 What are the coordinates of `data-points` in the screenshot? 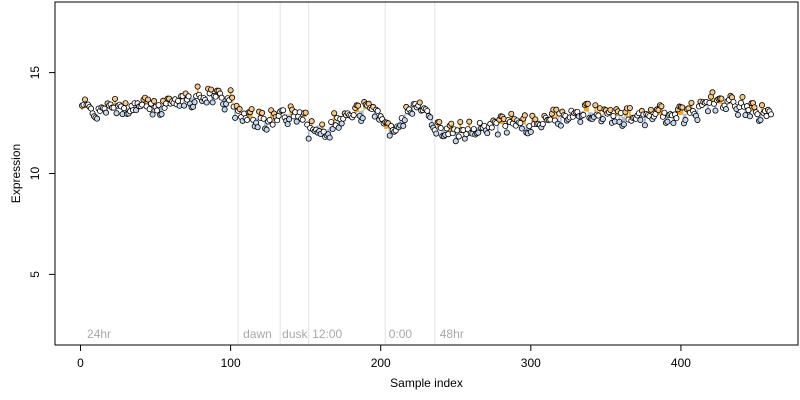 It's located at (426, 114).